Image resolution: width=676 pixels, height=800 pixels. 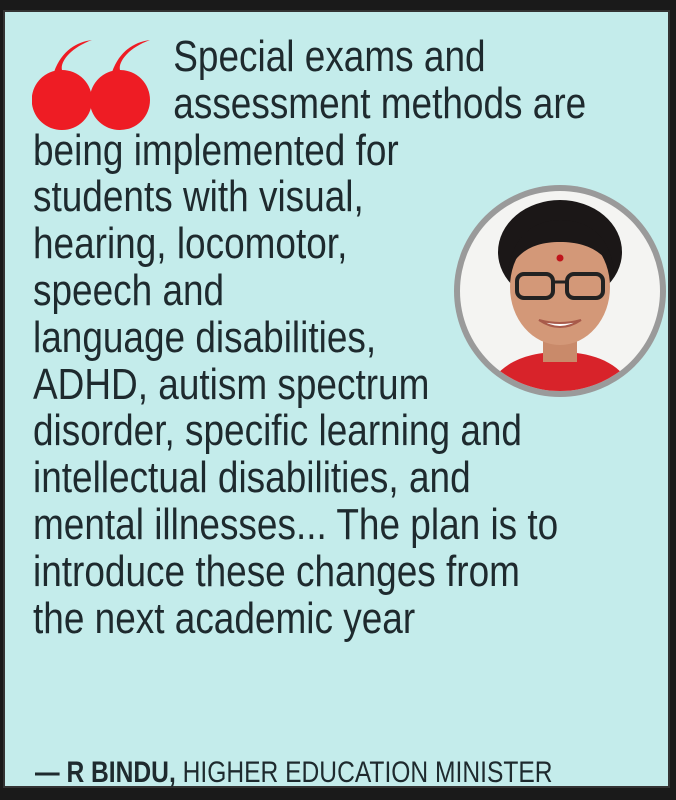 I want to click on quote-line: ADHD, autism spectrum, so click(x=231, y=384).